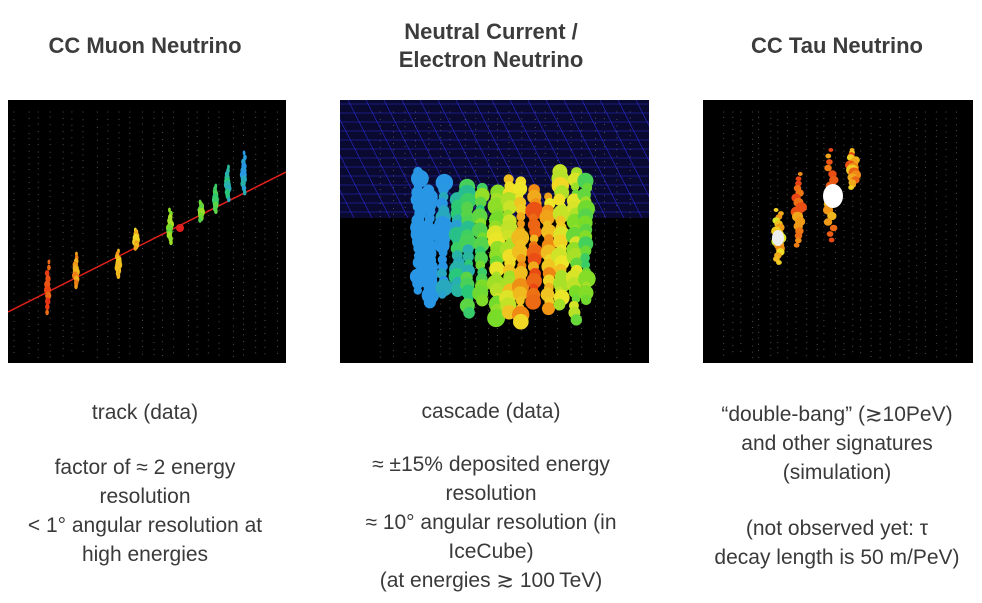 Image resolution: width=982 pixels, height=603 pixels. I want to click on grid-line, so click(594, 159).